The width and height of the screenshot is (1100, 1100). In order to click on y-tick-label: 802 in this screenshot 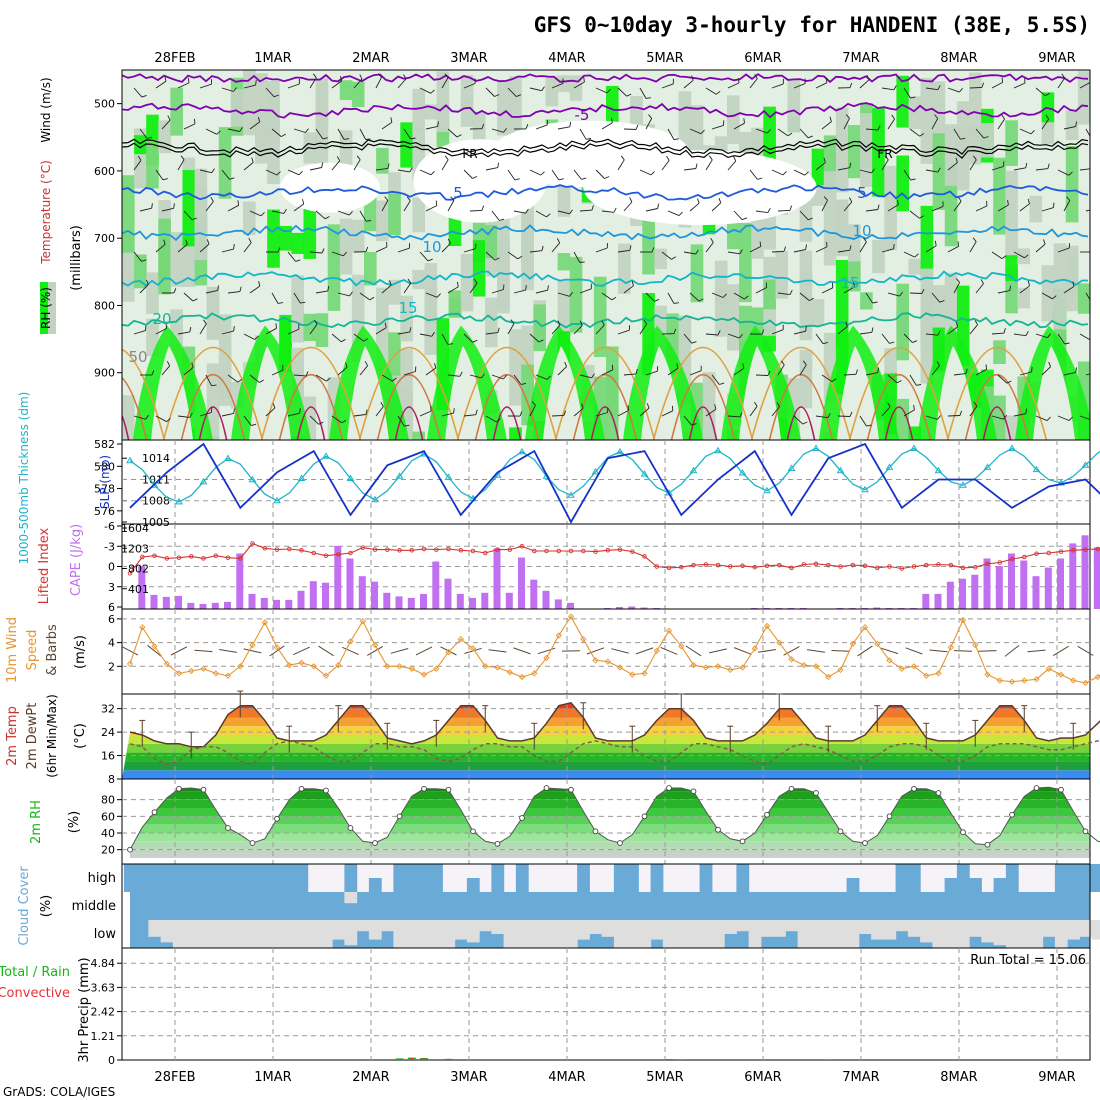, I will do `click(138, 569)`.